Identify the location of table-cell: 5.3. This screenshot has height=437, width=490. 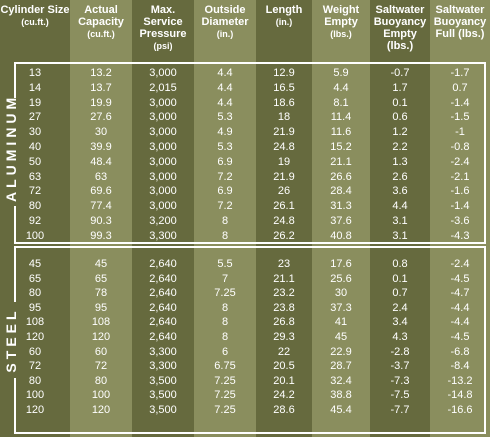
(225, 117).